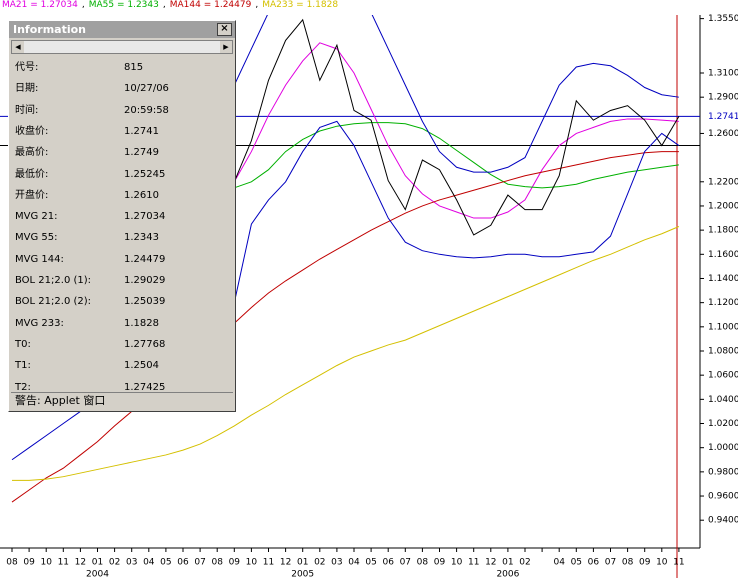 Image resolution: width=738 pixels, height=578 pixels. I want to click on y-tick-label: 0.9800, so click(723, 472).